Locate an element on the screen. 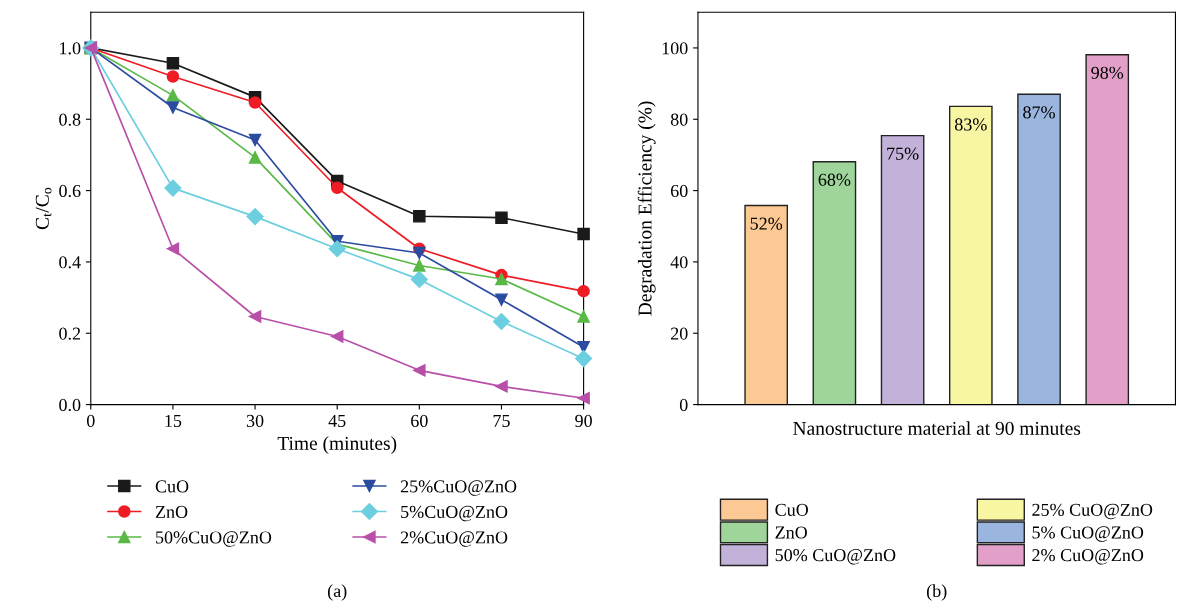 Image resolution: width=1179 pixels, height=613 pixels. text: 87% is located at coordinates (1039, 112).